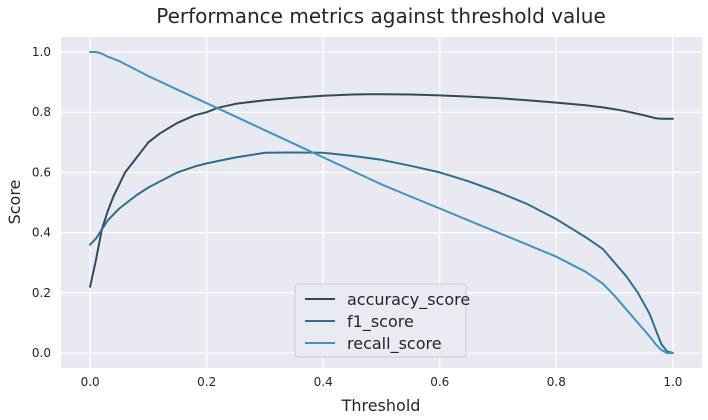  I want to click on y-tick-label: 1.0, so click(41, 52).